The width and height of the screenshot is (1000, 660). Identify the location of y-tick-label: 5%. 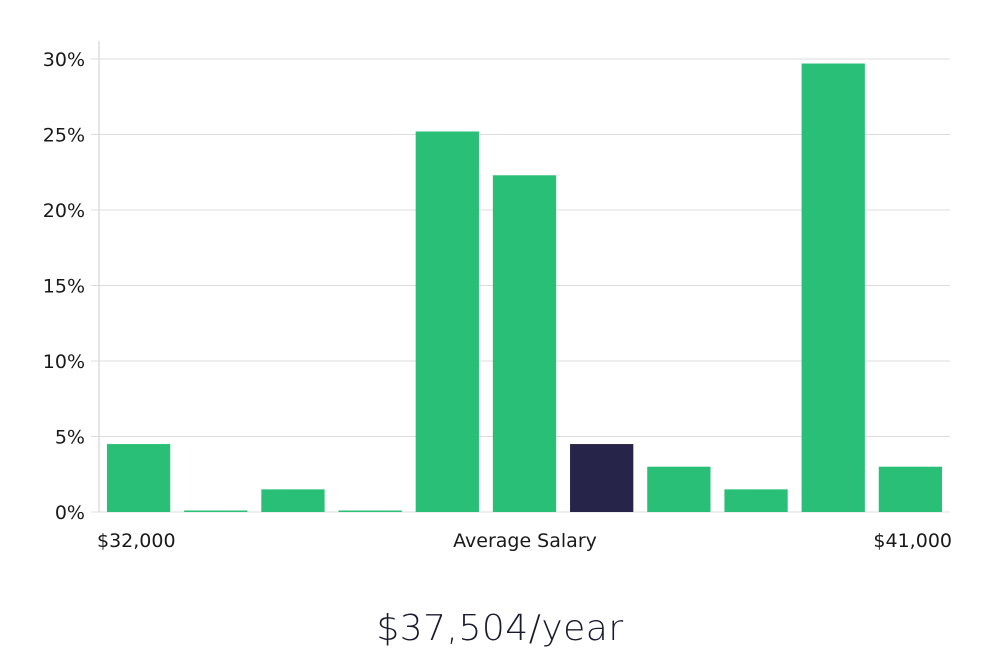
(70, 438).